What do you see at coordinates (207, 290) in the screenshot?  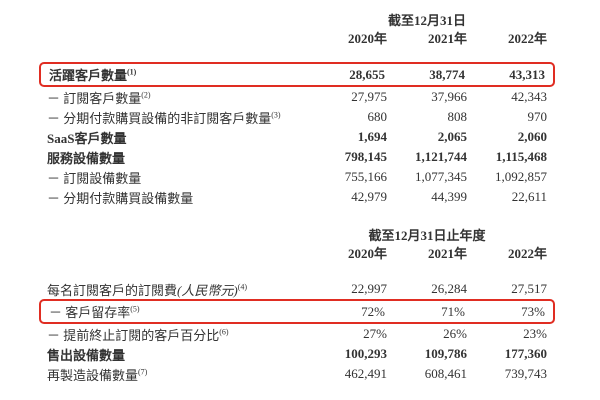 I see `row-label-currency-note: (人民幣元)` at bounding box center [207, 290].